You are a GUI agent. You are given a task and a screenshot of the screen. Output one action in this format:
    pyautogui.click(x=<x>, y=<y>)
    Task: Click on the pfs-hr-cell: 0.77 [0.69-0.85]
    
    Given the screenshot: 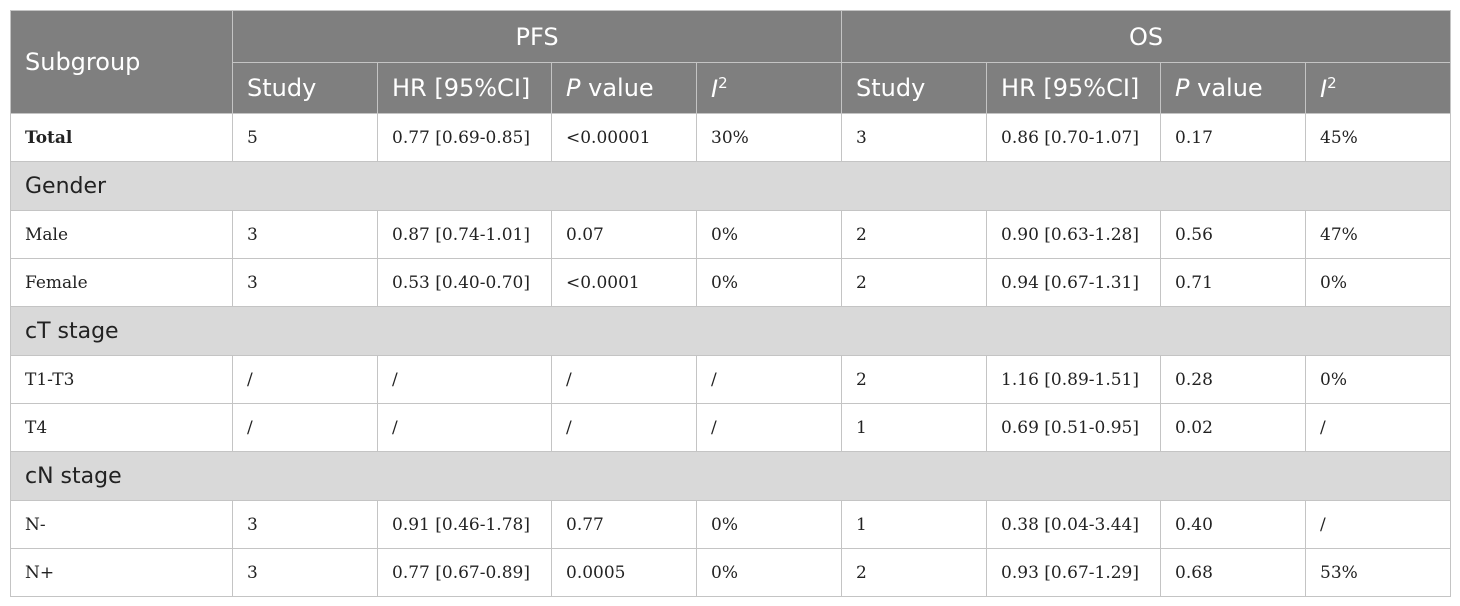 What is the action you would take?
    pyautogui.click(x=464, y=137)
    